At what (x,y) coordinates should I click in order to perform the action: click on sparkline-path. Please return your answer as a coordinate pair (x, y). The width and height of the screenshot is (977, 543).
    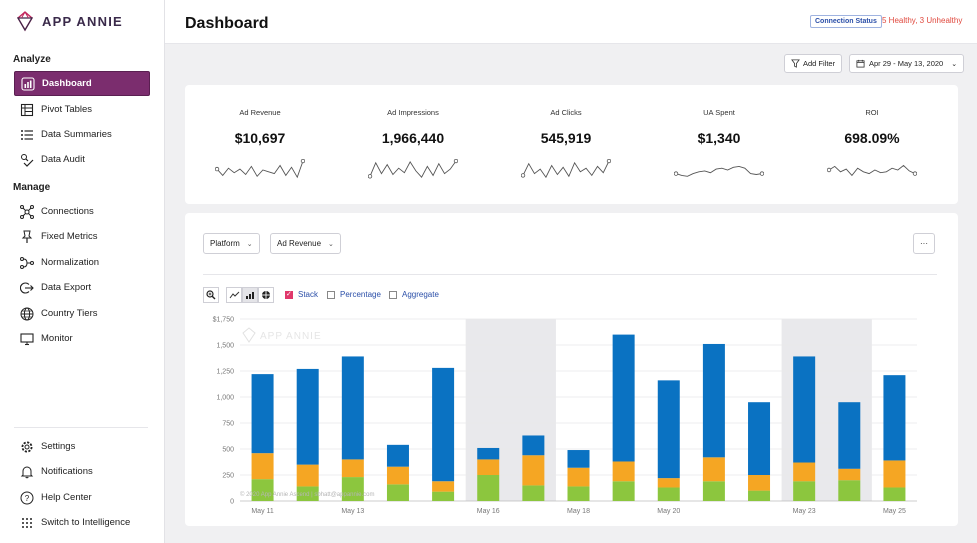
    Looking at the image, I should click on (260, 169).